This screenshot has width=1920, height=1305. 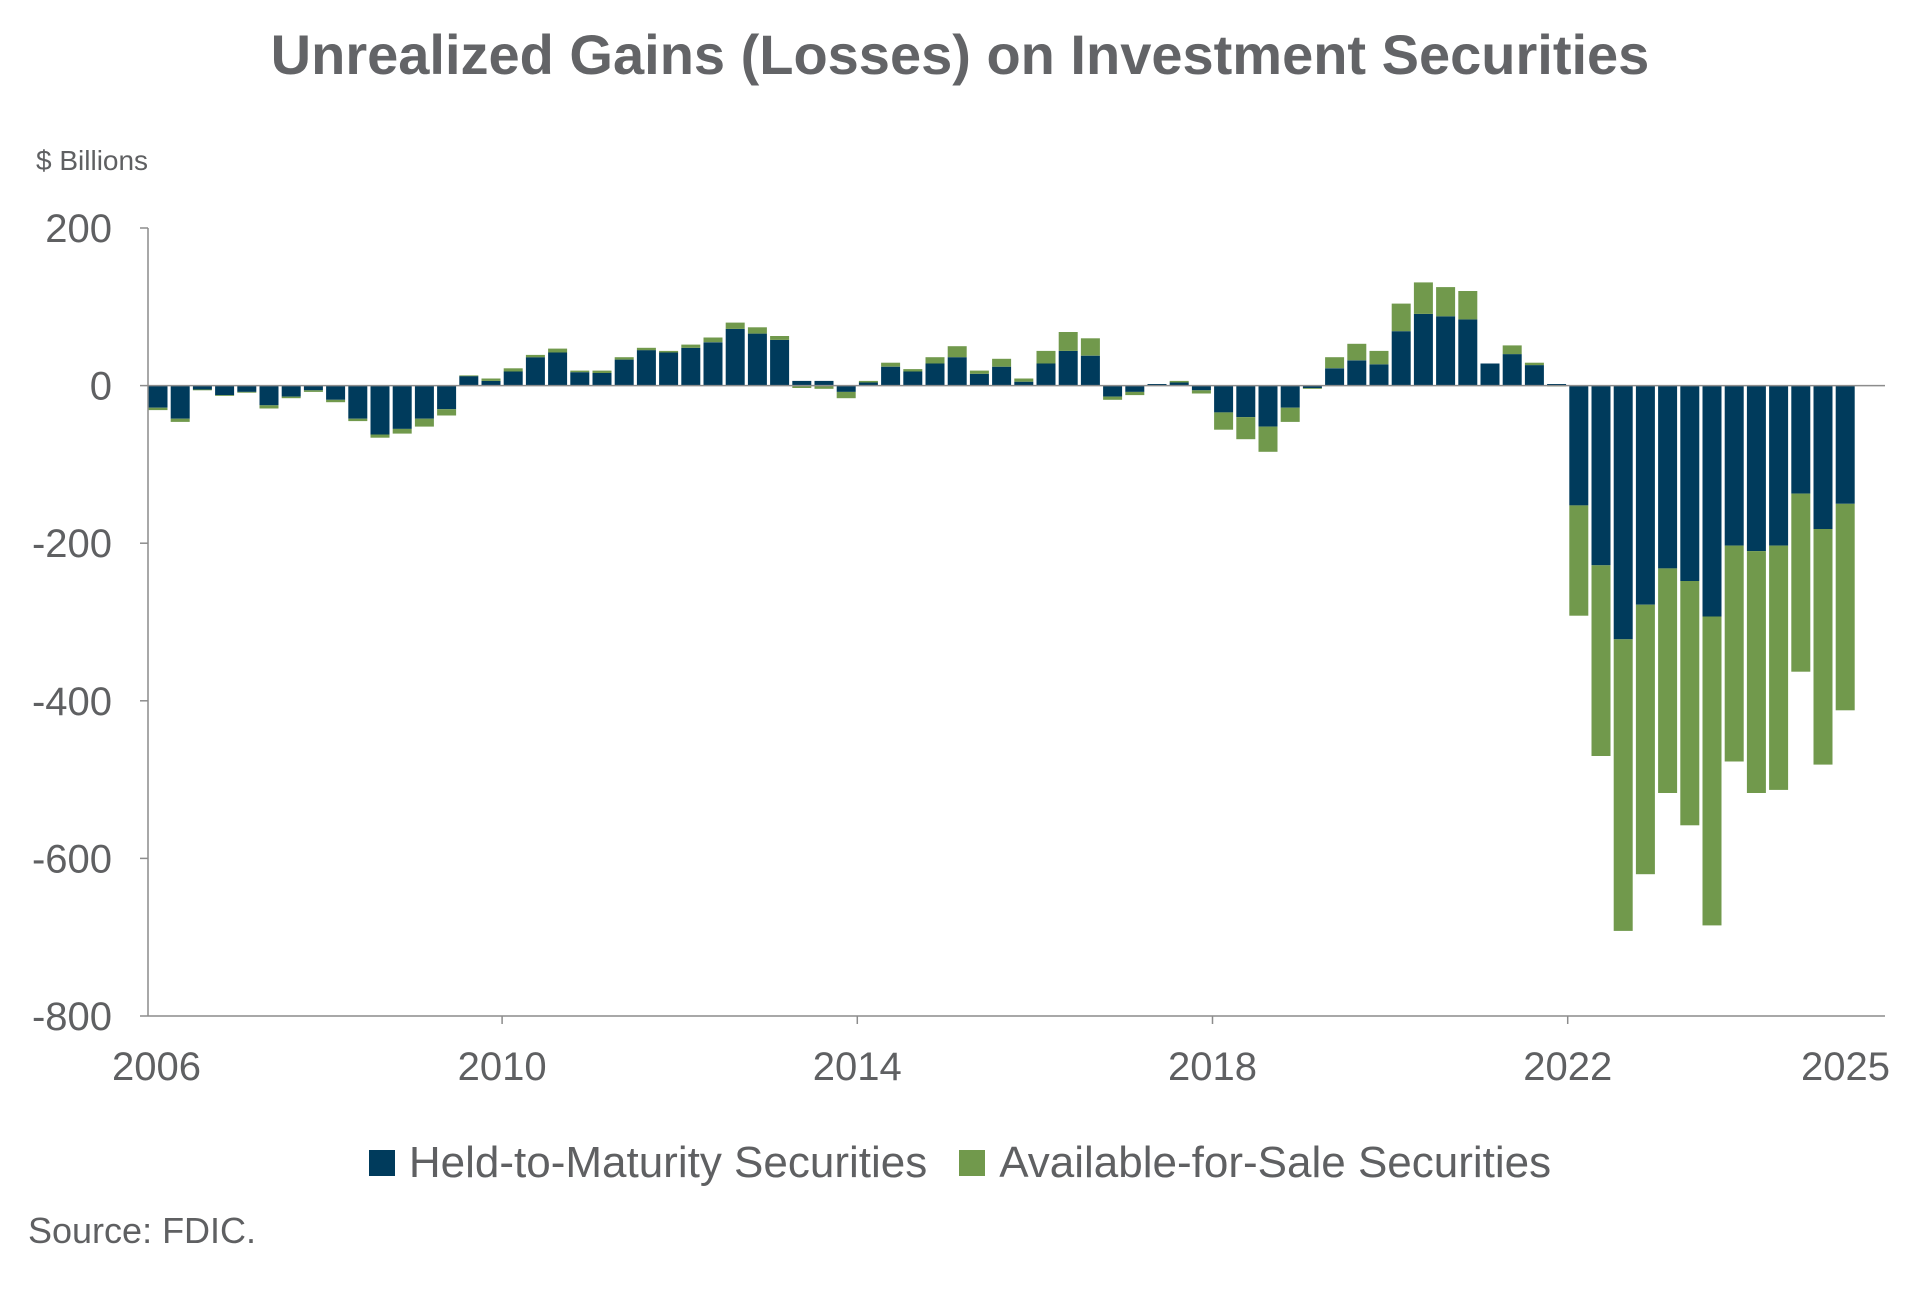 What do you see at coordinates (802, 386) in the screenshot?
I see `bar-afs-2013Q2` at bounding box center [802, 386].